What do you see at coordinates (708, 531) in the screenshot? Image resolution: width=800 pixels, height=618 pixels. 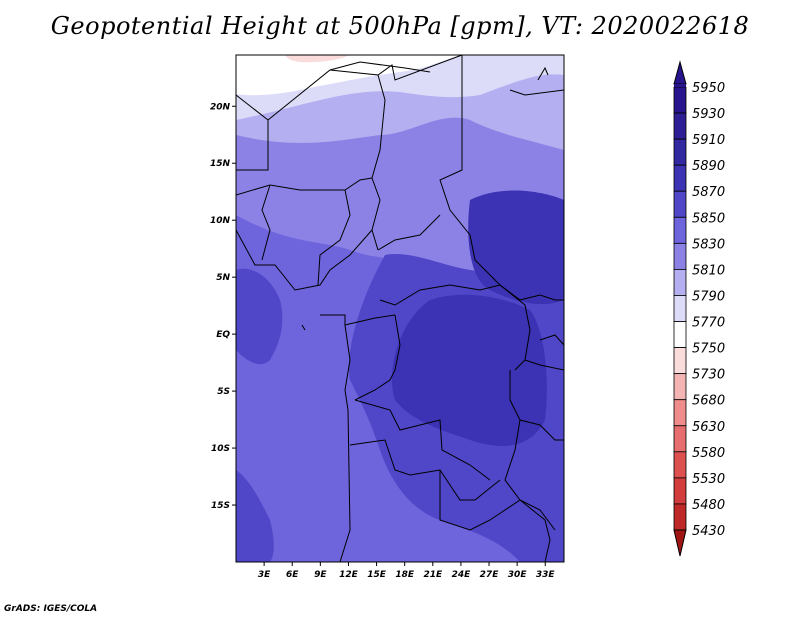 I see `colorbar-label: 5430` at bounding box center [708, 531].